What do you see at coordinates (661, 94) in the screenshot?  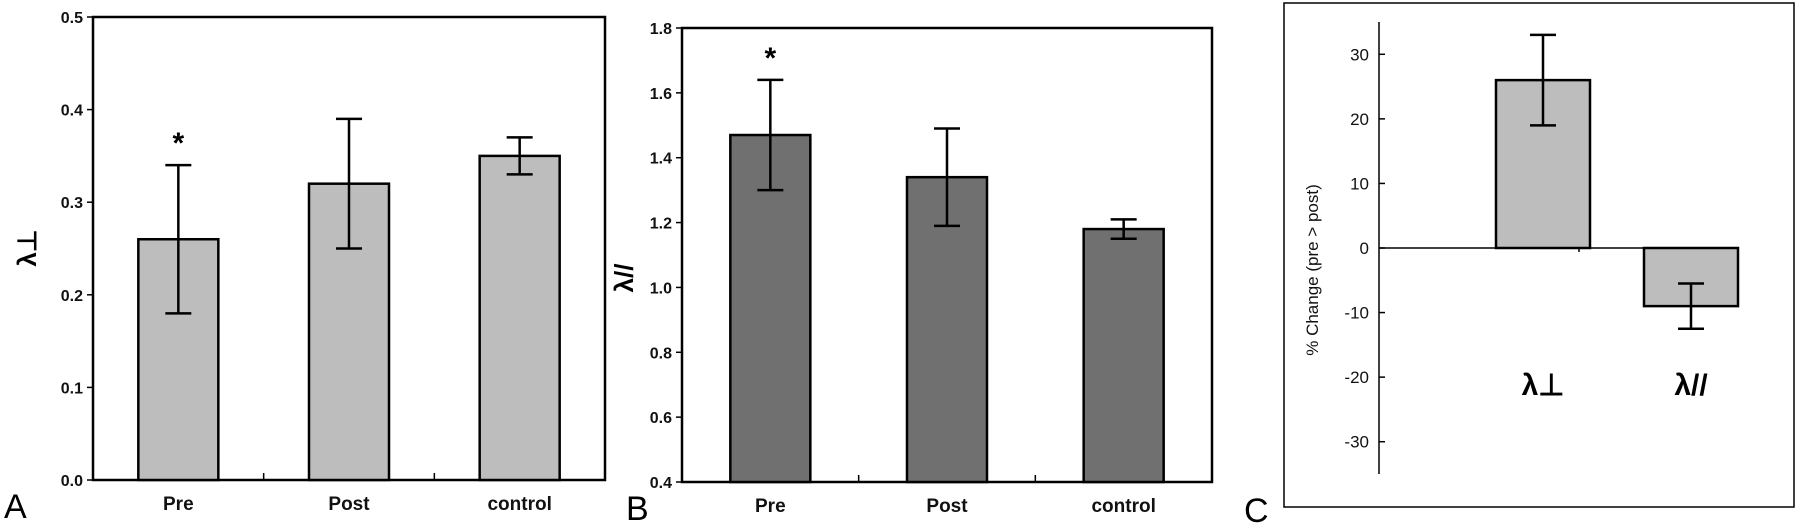 I see `y-tick-label: 1.6` at bounding box center [661, 94].